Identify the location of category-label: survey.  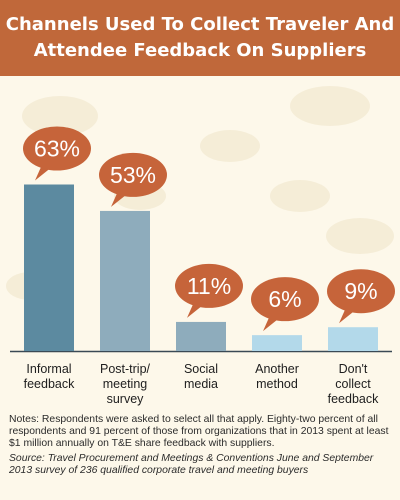
(126, 399).